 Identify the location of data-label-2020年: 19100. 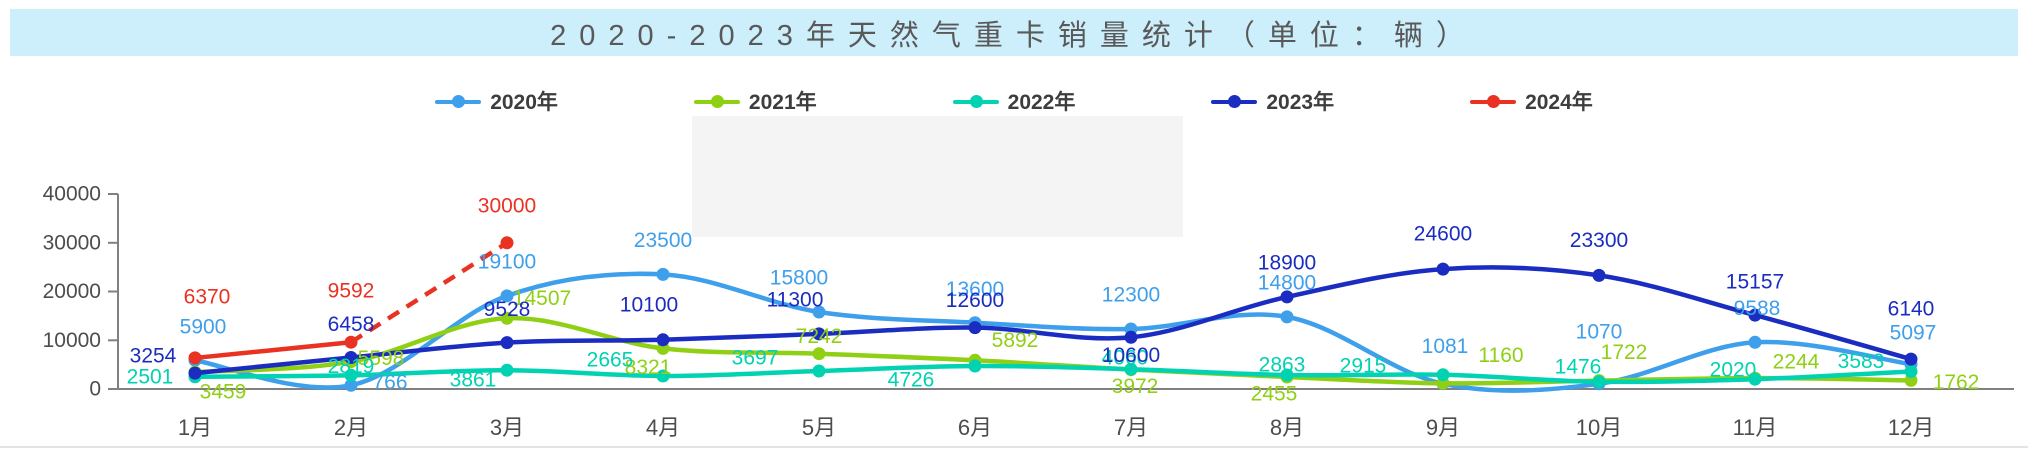
(507, 261).